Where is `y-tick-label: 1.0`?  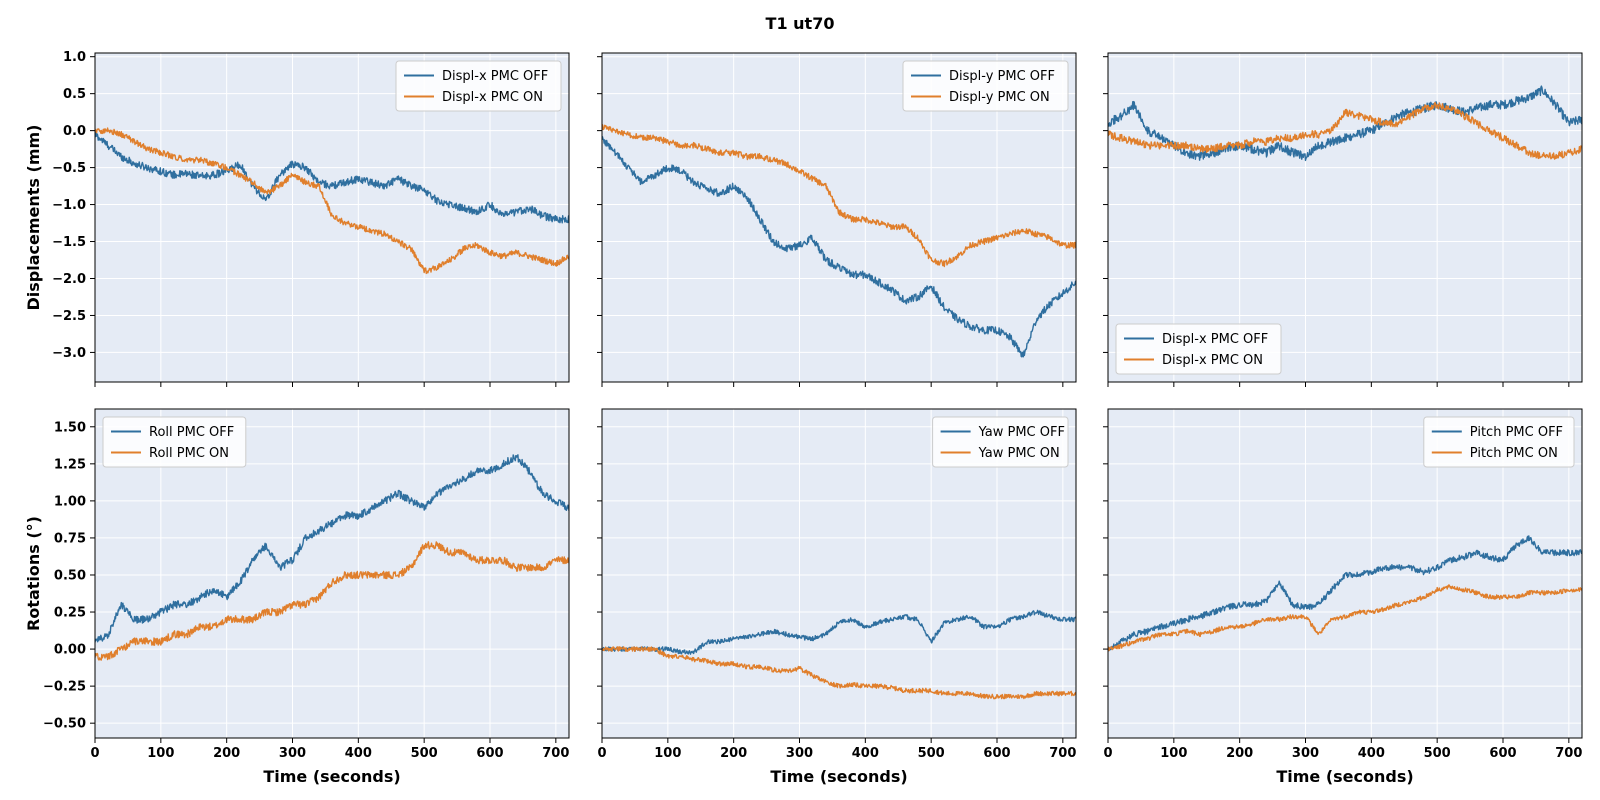
y-tick-label: 1.0 is located at coordinates (74, 57).